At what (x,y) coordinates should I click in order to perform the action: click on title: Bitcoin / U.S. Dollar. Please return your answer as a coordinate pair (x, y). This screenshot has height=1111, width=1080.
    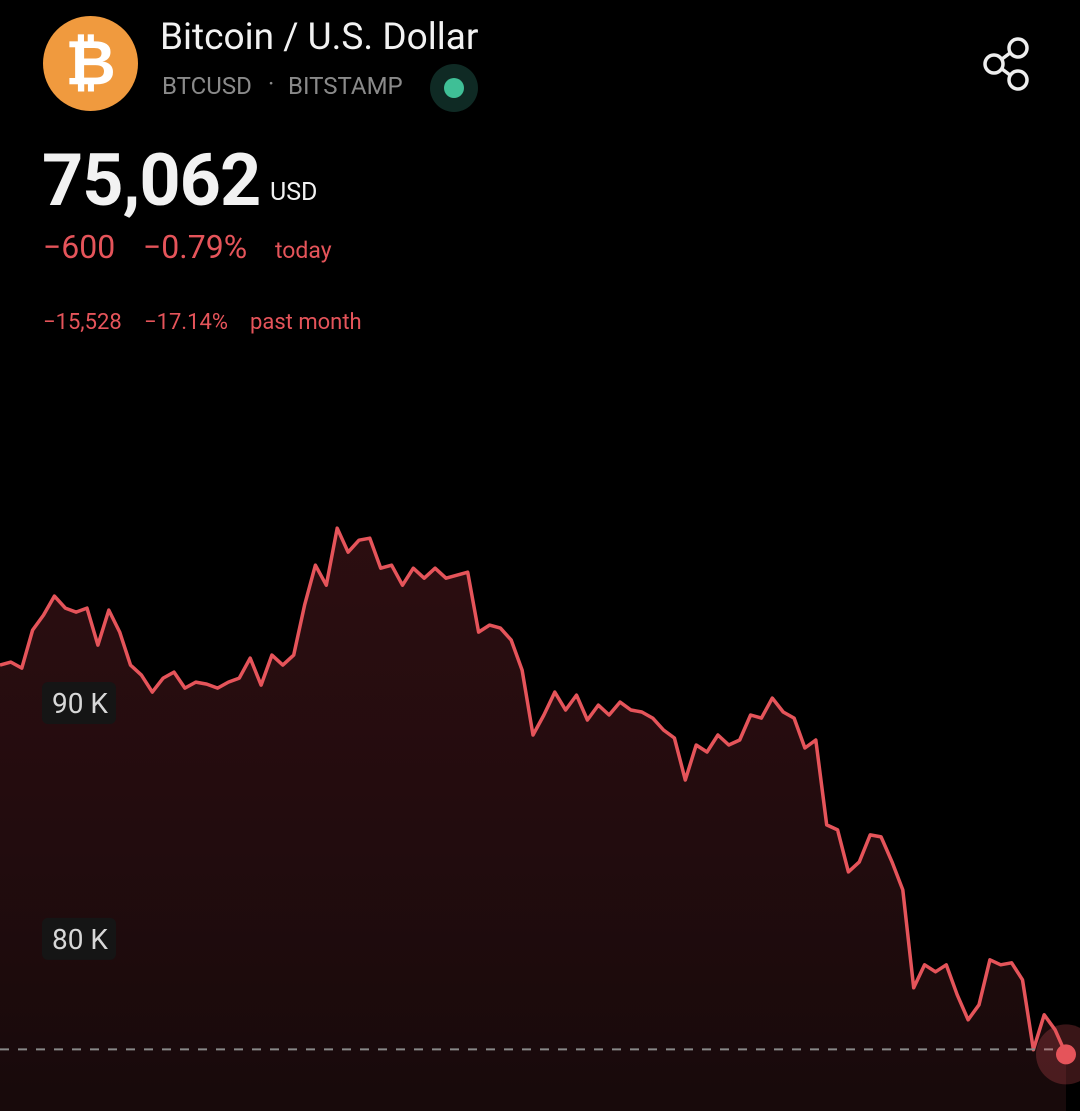
    Looking at the image, I should click on (319, 37).